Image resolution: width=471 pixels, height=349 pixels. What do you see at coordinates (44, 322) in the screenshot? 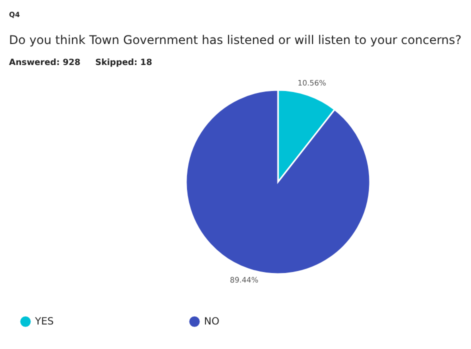
I see `legend-label: YES` at bounding box center [44, 322].